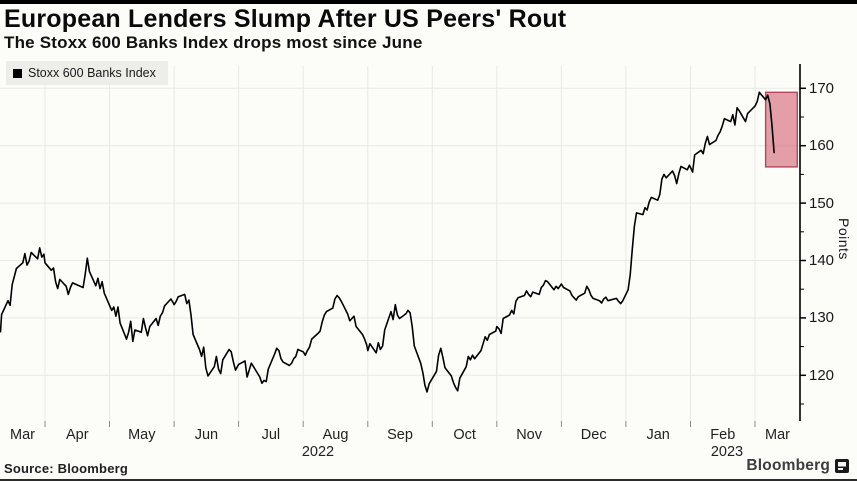  I want to click on source-note: Source: Bloomberg, so click(66, 468).